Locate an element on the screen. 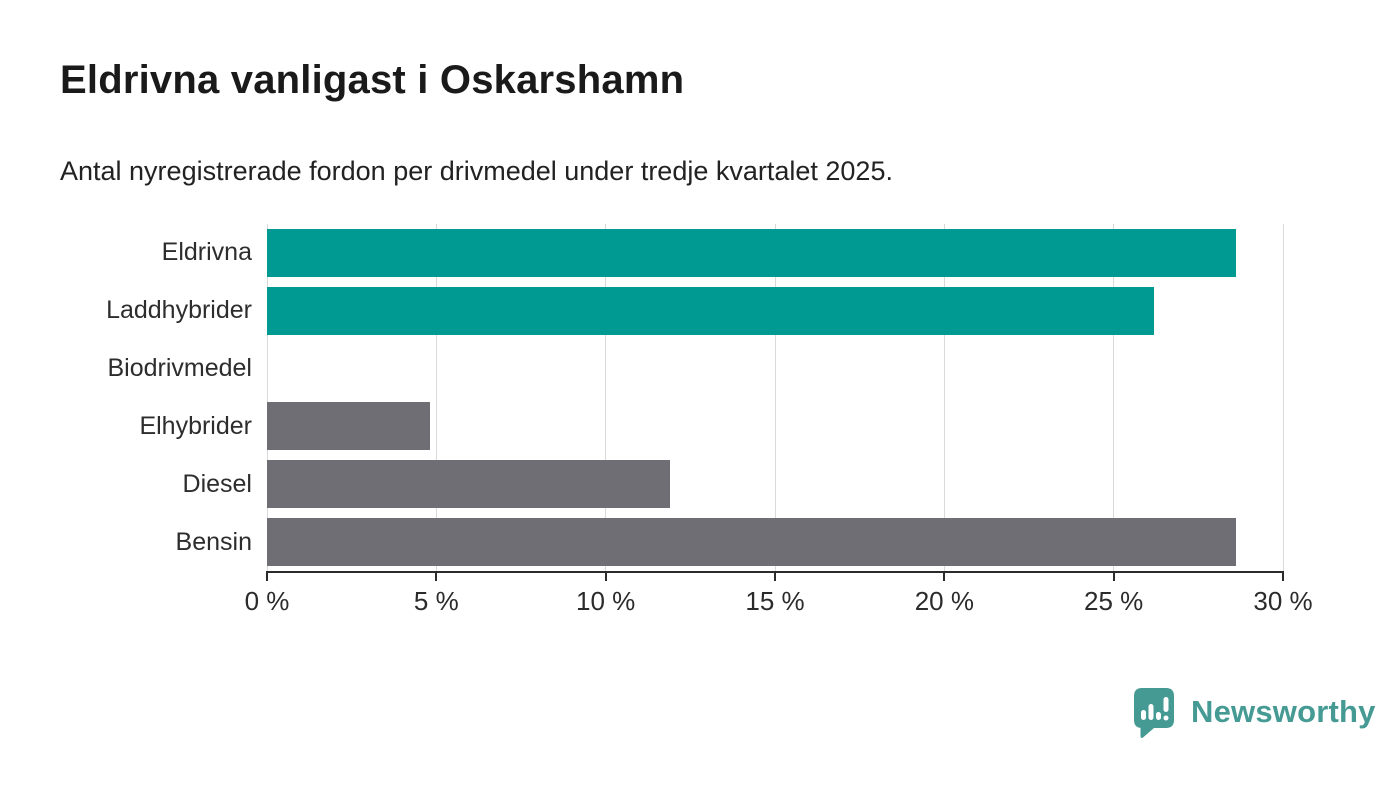  category-label-bensin: Bensin is located at coordinates (213, 541).